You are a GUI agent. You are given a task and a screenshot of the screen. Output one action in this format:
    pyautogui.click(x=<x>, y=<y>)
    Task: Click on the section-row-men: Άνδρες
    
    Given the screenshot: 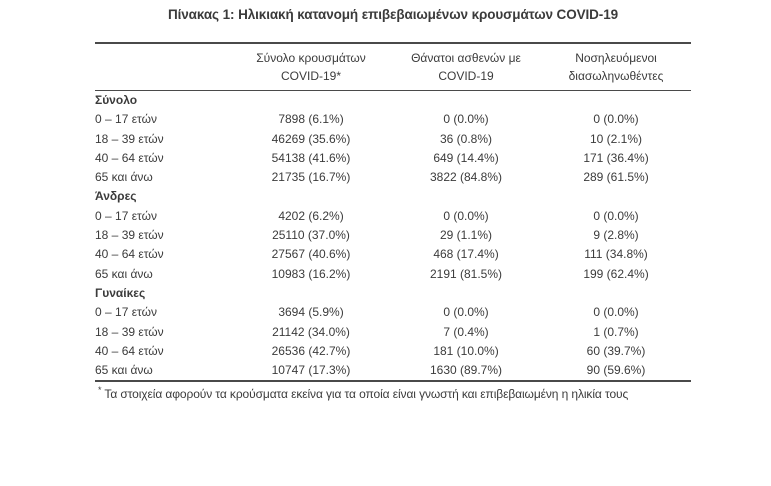 What is the action you would take?
    pyautogui.click(x=393, y=196)
    